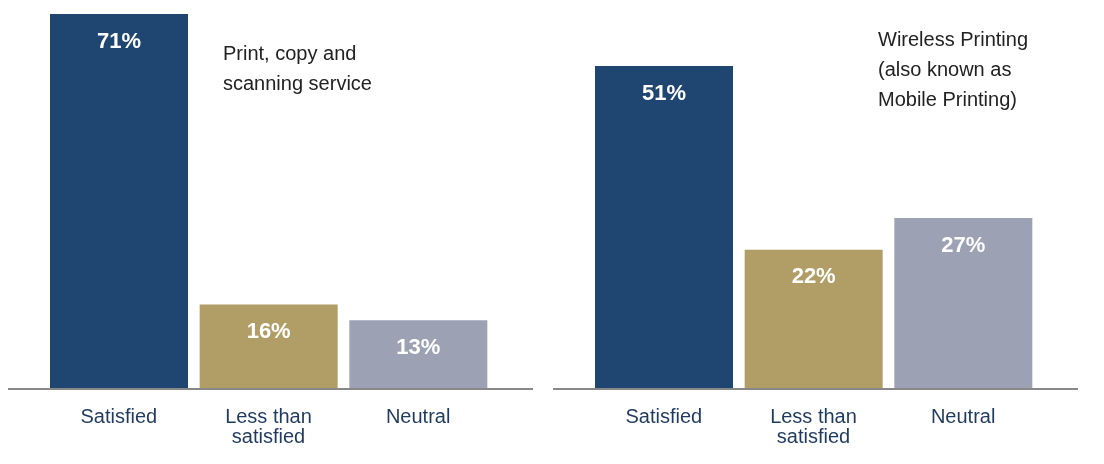  Describe the element at coordinates (813, 276) in the screenshot. I see `data-label: 22%` at that location.